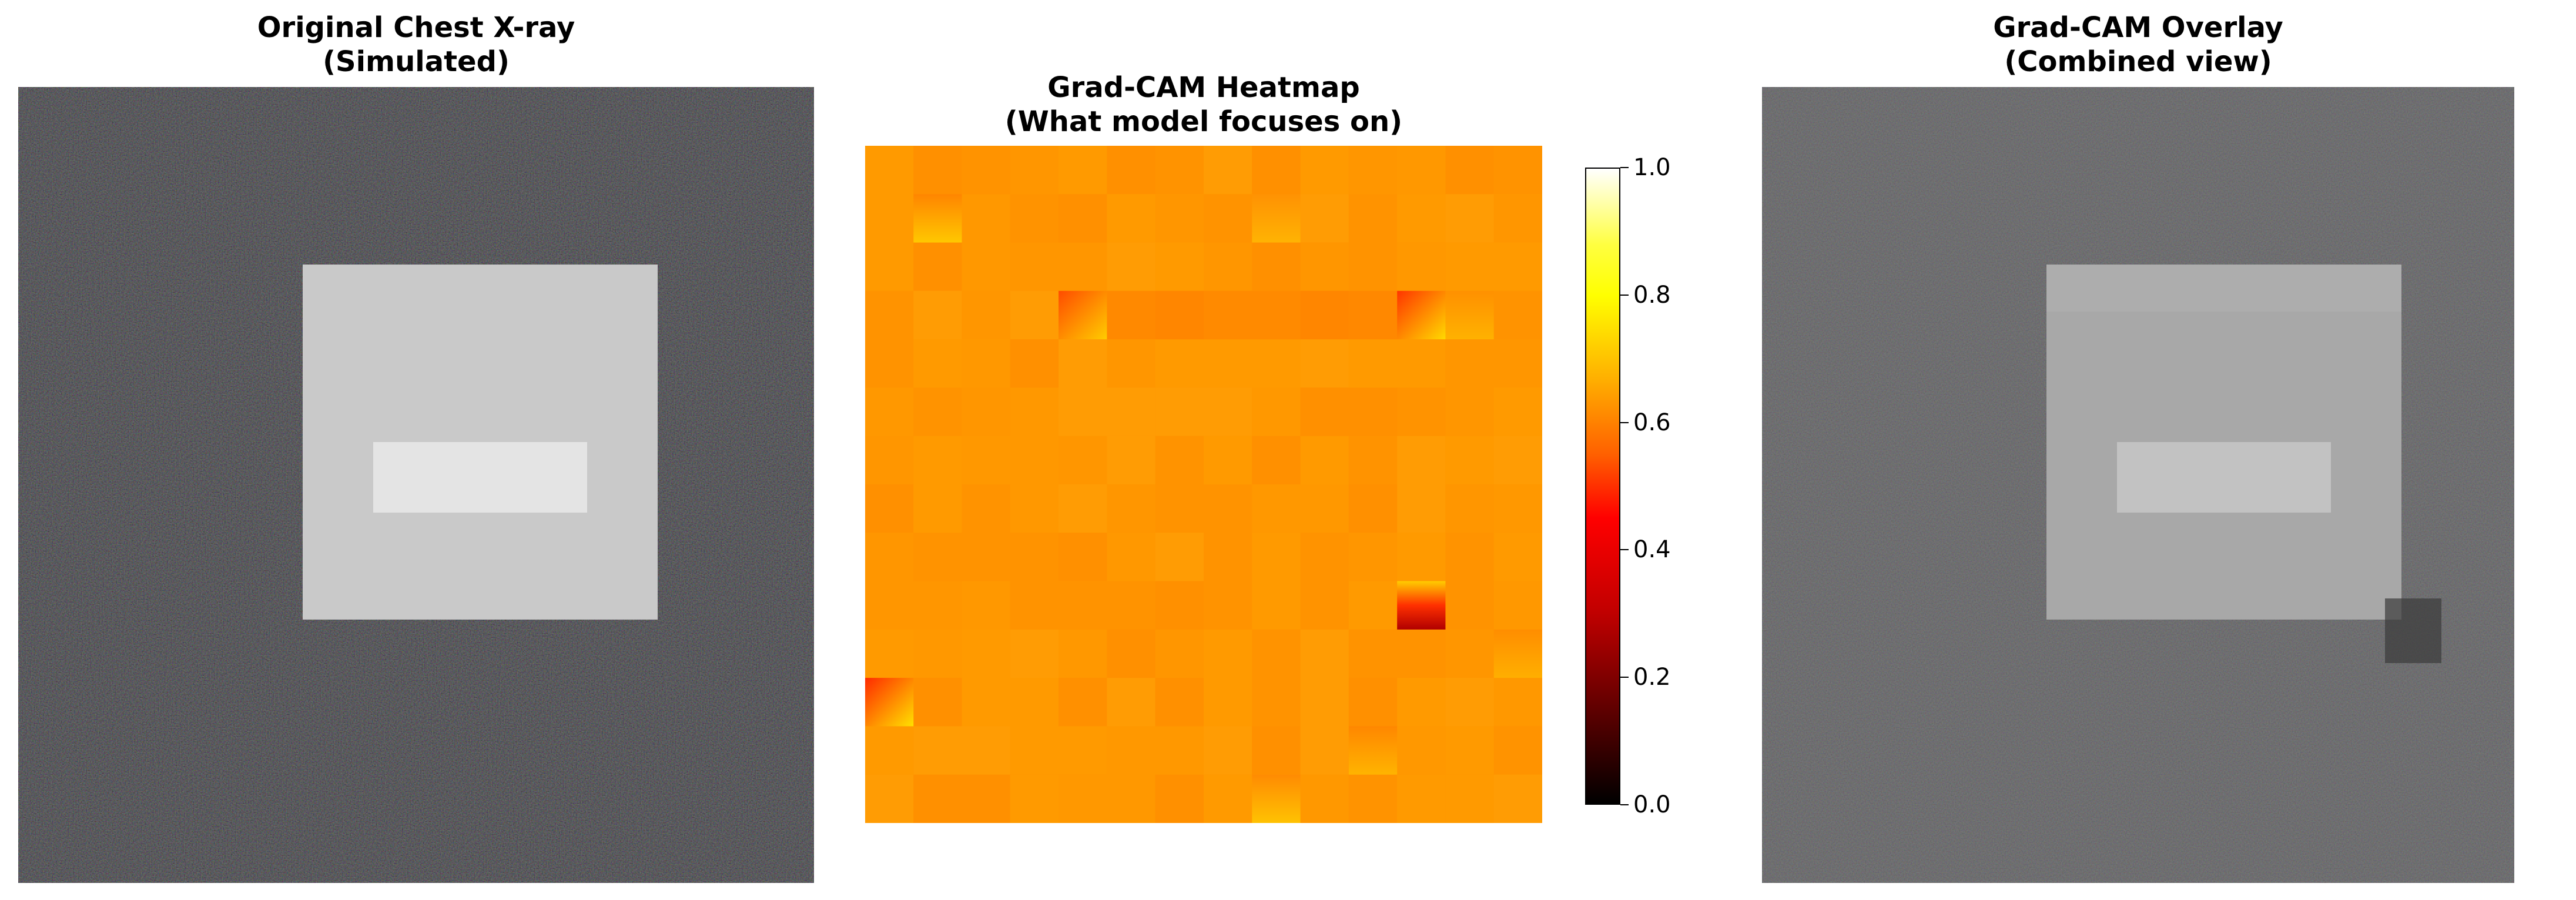 The width and height of the screenshot is (2576, 900). I want to click on panel3-title: Grad-CAM Overlay (Combined view), so click(2138, 45).